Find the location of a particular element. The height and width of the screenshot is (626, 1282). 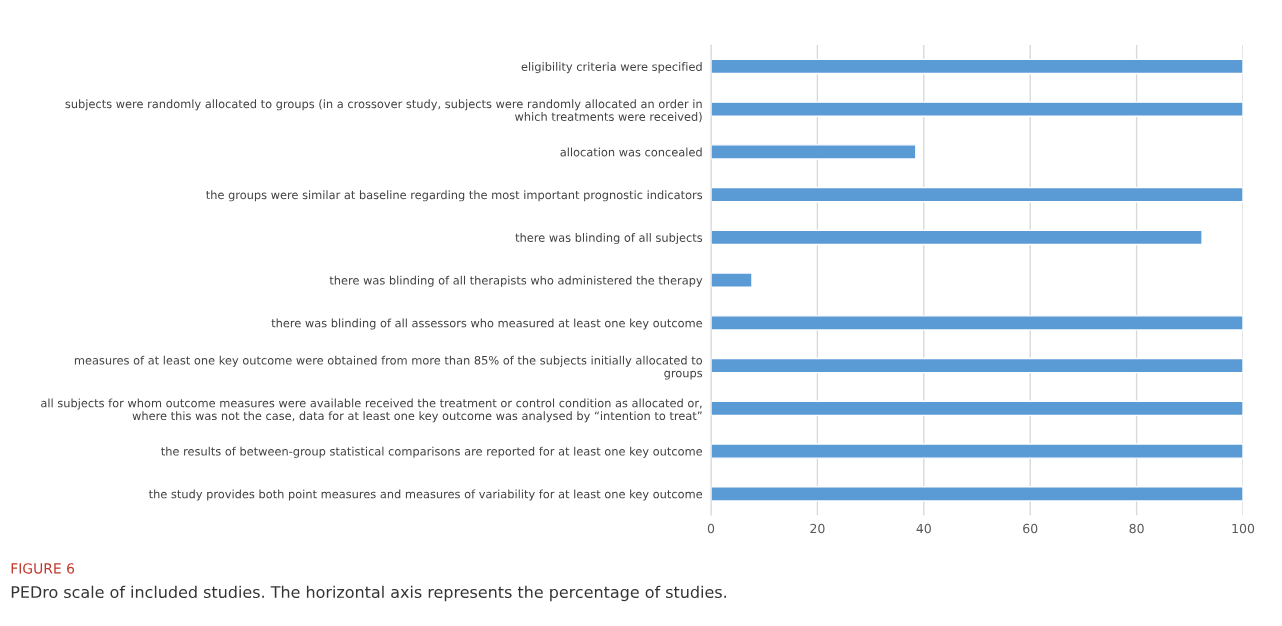

y-tick-label: allocation was concealed is located at coordinates (631, 152).